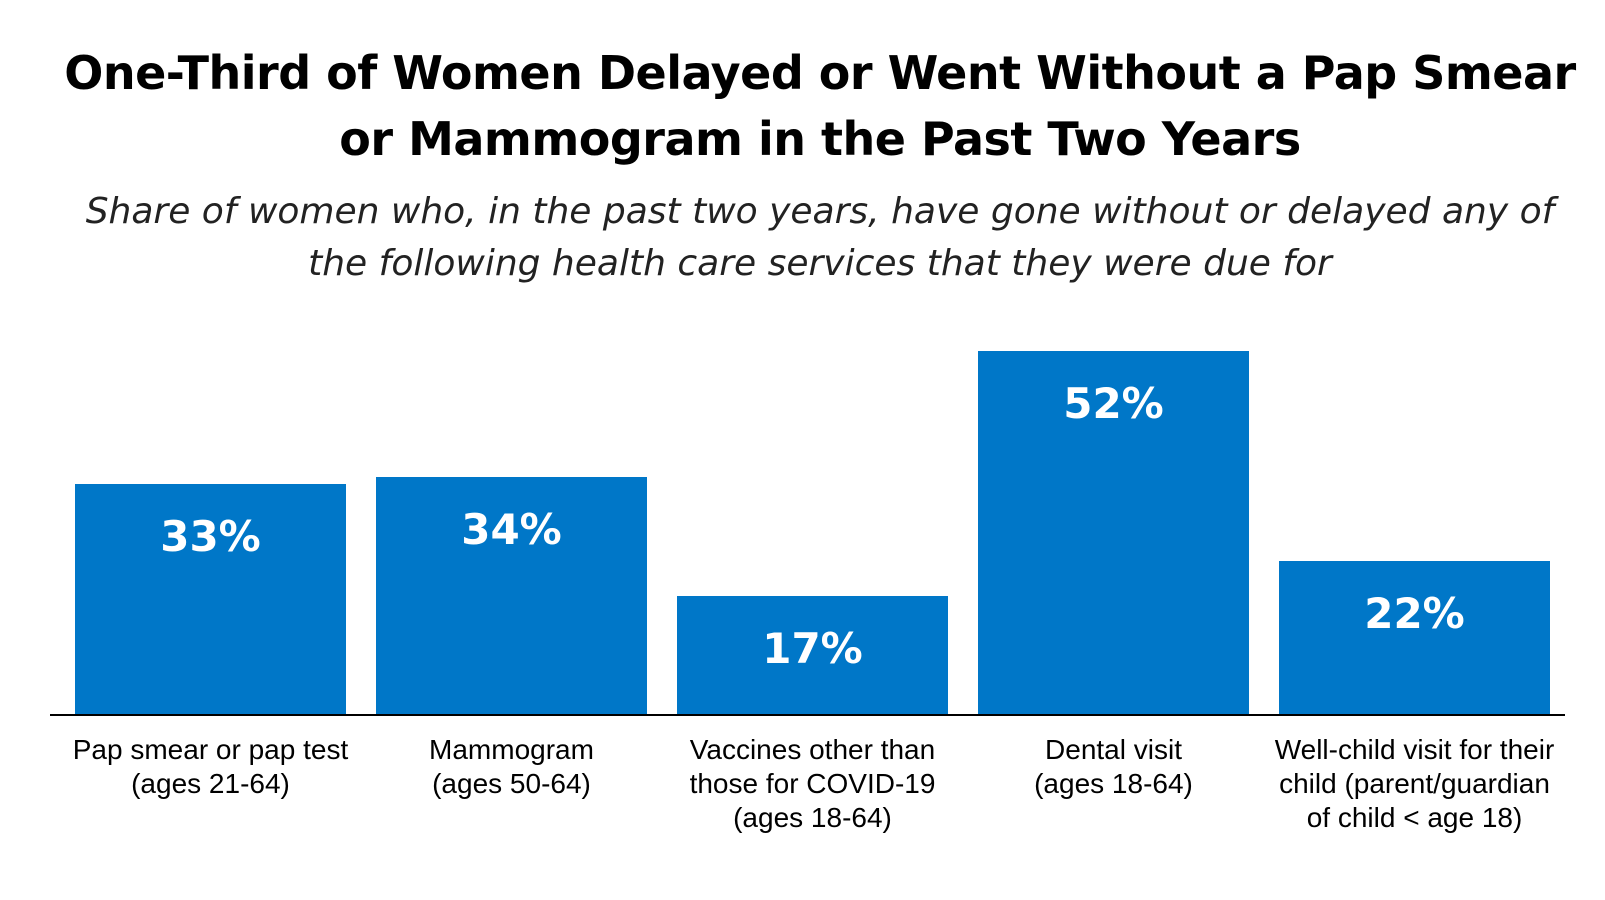  I want to click on bar-value-label-2: 34%, so click(511, 529).